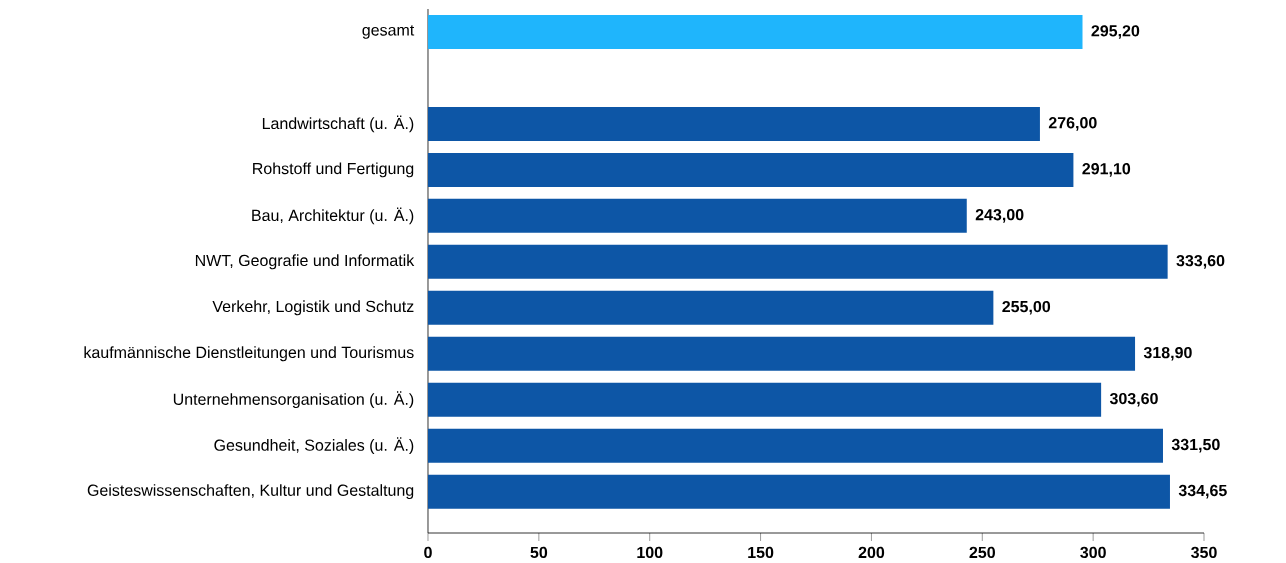 The height and width of the screenshot is (563, 1286). What do you see at coordinates (539, 552) in the screenshot?
I see `x-tick-label: 50` at bounding box center [539, 552].